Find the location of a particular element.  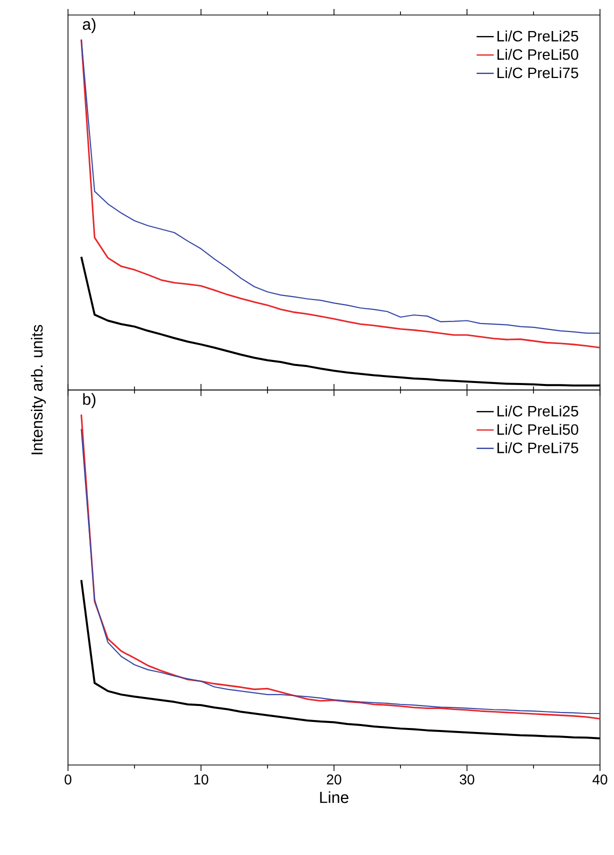

x-axis-title: Line is located at coordinates (334, 797).